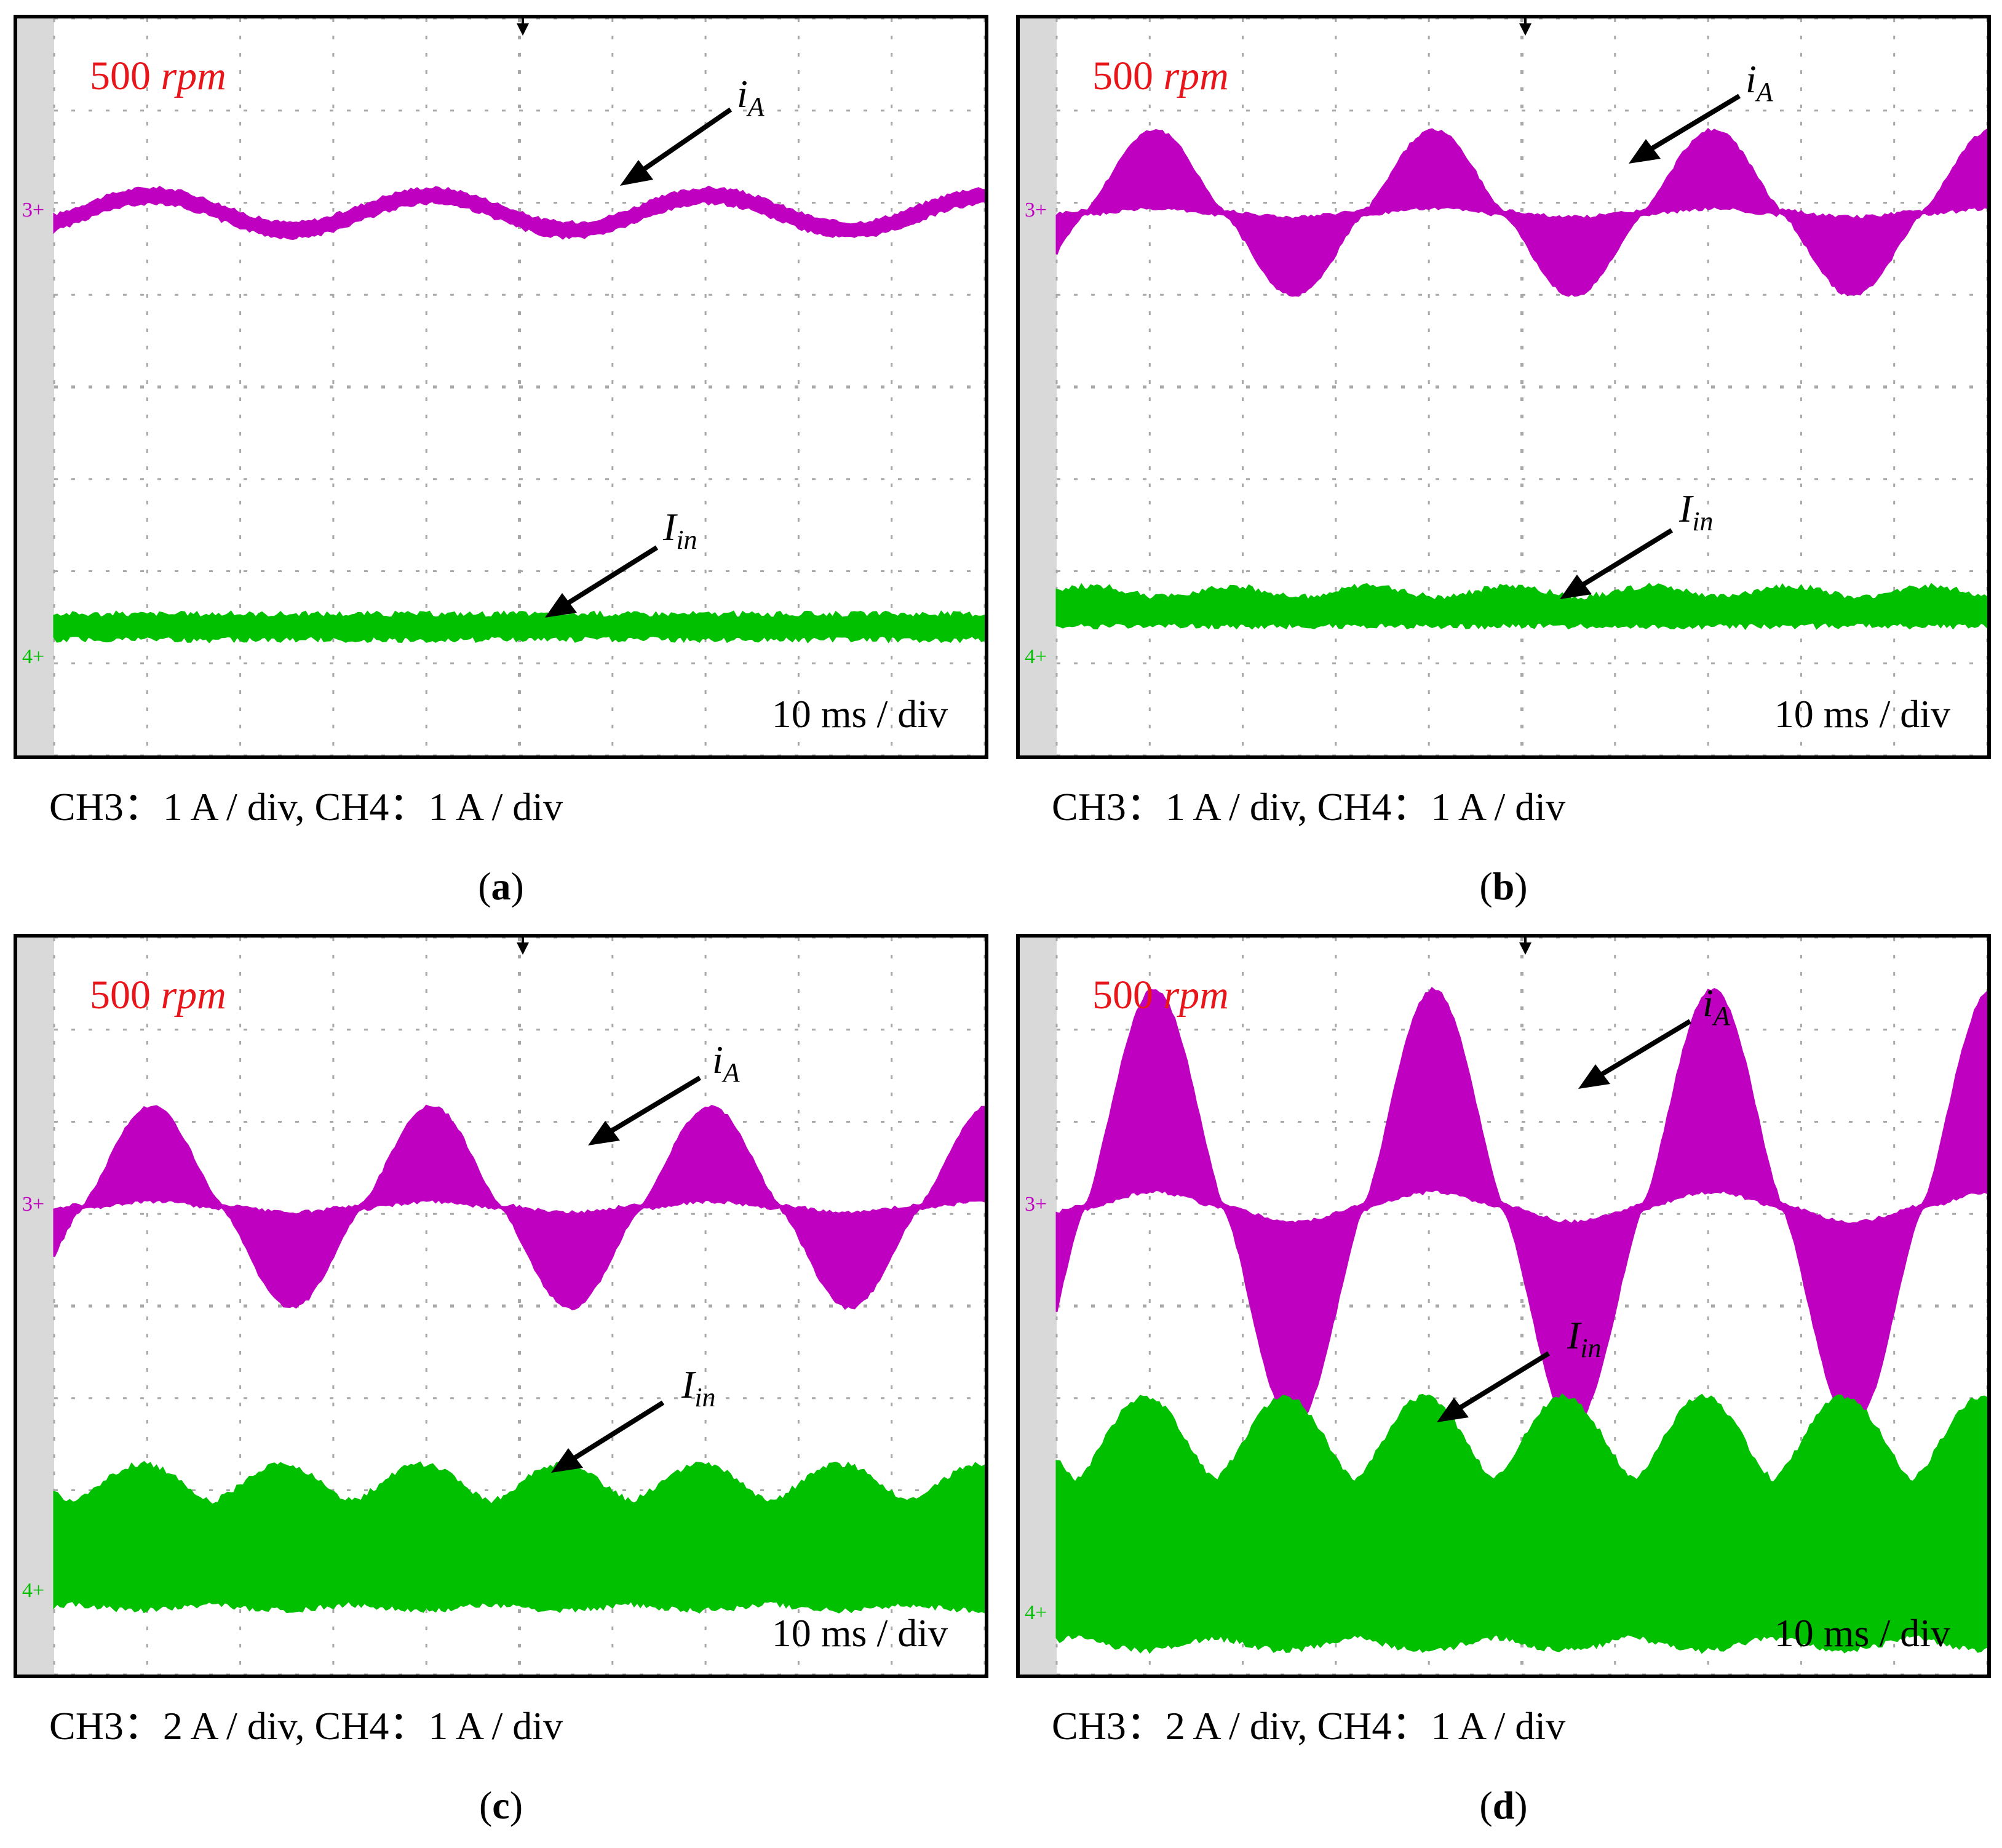 The height and width of the screenshot is (1848, 2002). Describe the element at coordinates (501, 886) in the screenshot. I see `panel-caption: (a)` at that location.